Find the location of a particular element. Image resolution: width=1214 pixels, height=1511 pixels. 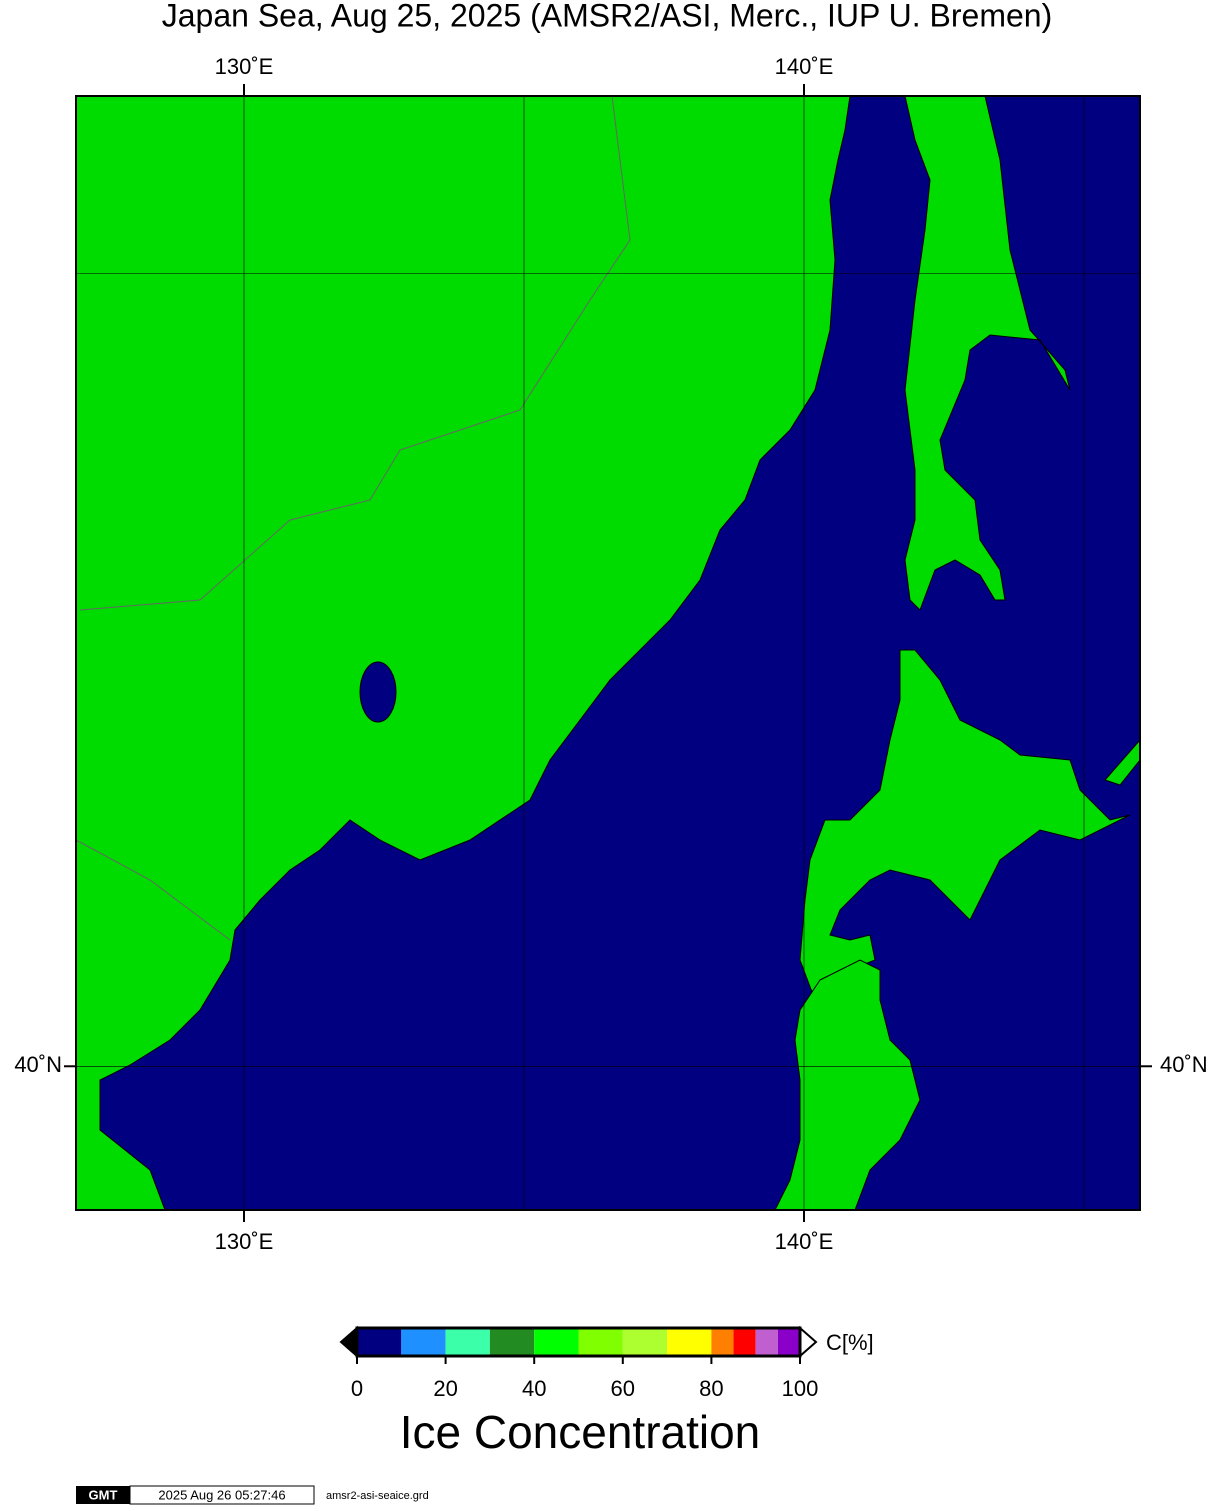

colorbar-over is located at coordinates (808, 1342).